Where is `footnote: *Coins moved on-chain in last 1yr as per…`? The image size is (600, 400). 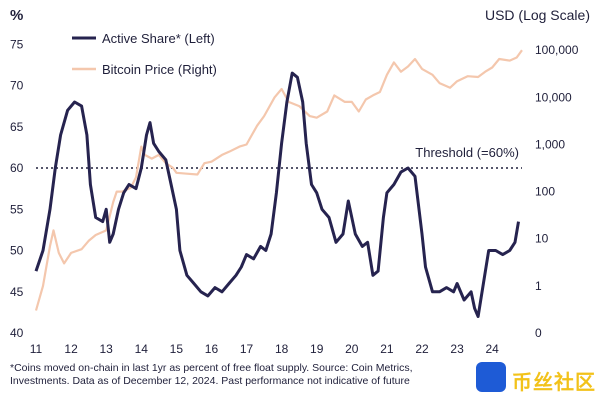 footnote: *Coins moved on-chain in last 1yr as per… is located at coordinates (245, 375).